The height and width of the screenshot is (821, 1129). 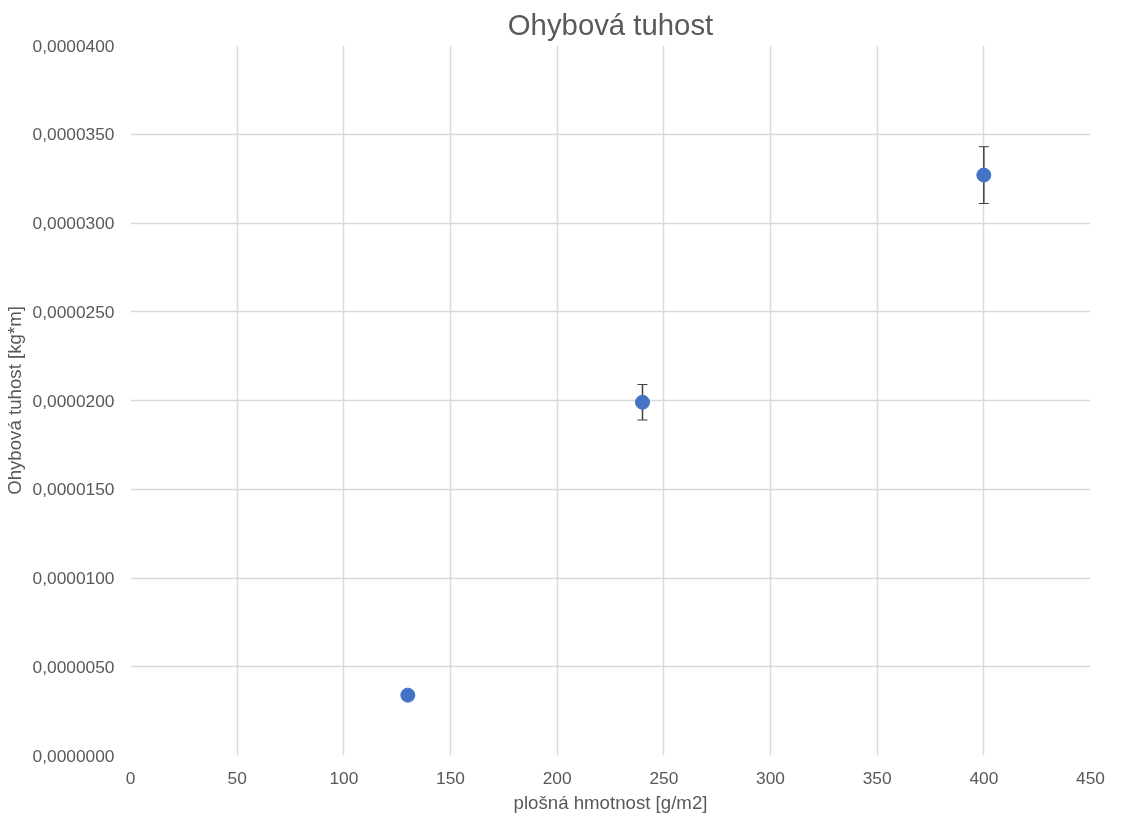 What do you see at coordinates (73, 578) in the screenshot?
I see `y-tick-label: 0,0000100` at bounding box center [73, 578].